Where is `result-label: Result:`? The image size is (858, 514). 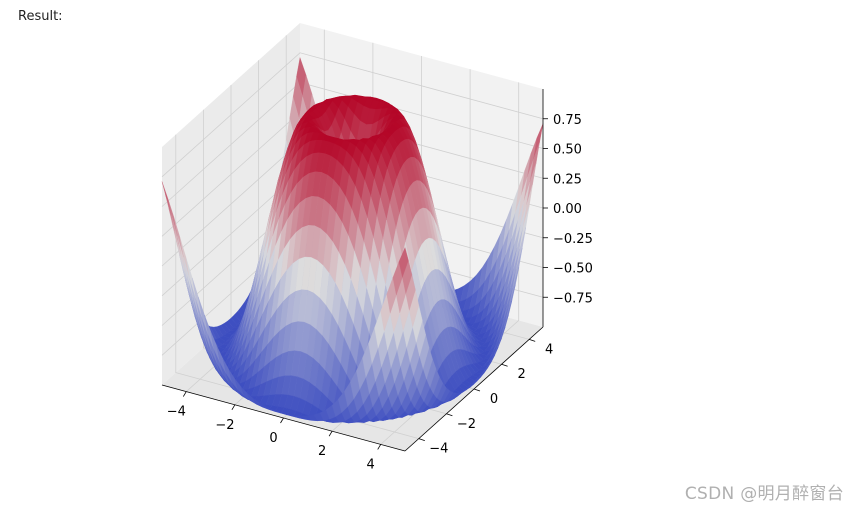 result-label: Result: is located at coordinates (40, 16).